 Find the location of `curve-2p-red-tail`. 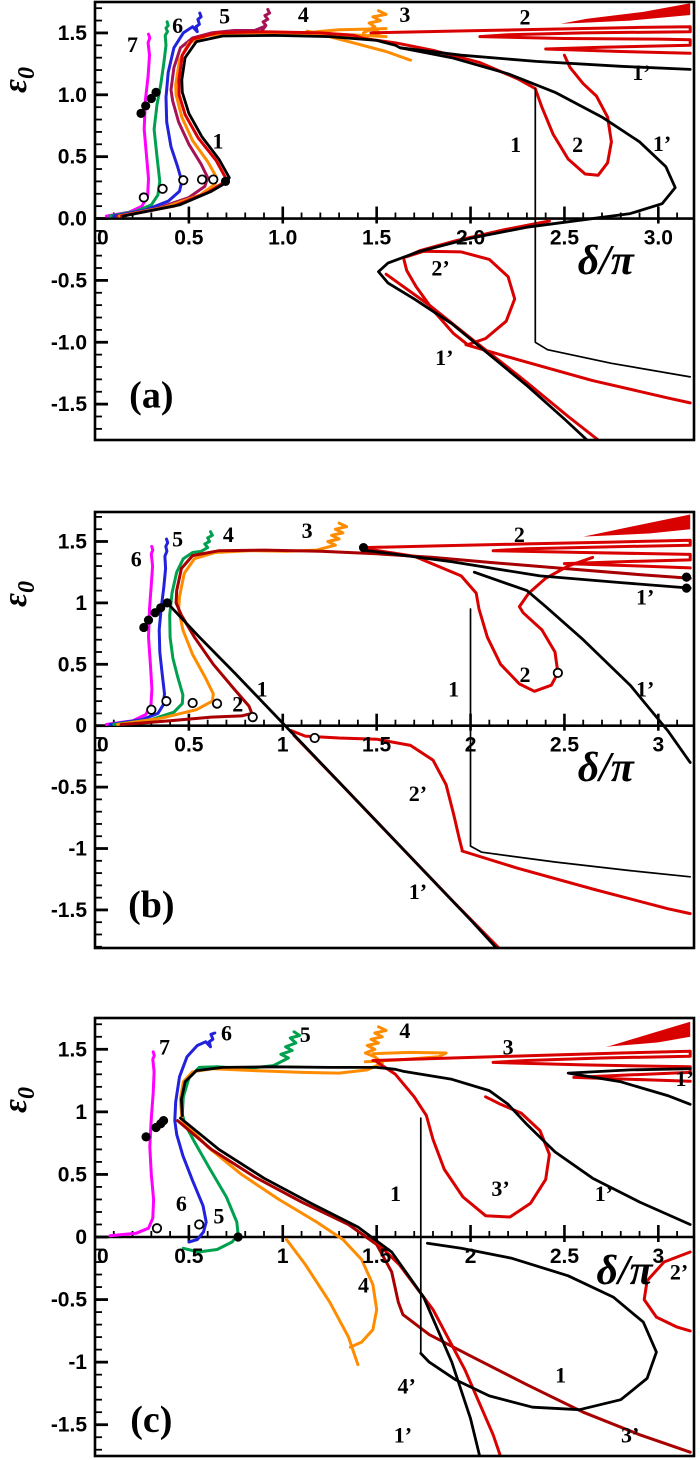

curve-2p-red-tail is located at coordinates (576, 882).